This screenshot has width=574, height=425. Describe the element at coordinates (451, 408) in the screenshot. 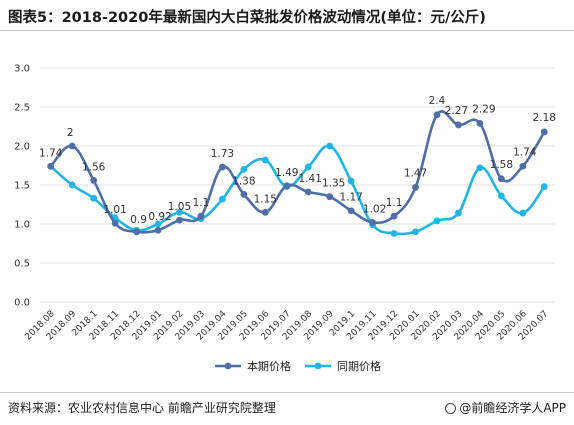

I see `brand-logo-icon` at that location.